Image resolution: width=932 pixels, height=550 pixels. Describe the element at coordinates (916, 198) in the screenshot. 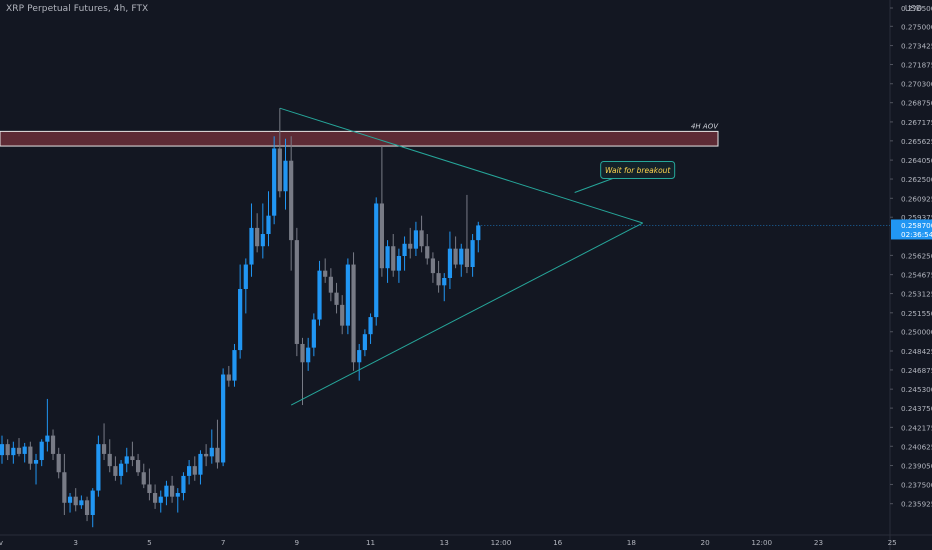

I see `price-tick-label: 0.260925` at that location.